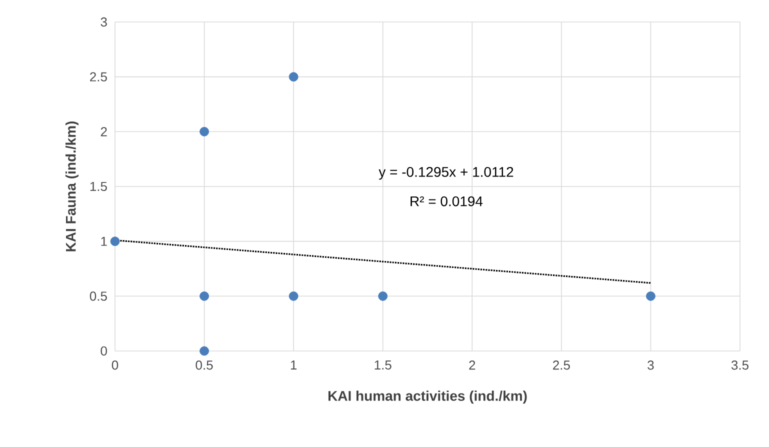 The width and height of the screenshot is (769, 447). What do you see at coordinates (103, 22) in the screenshot?
I see `y-tick-label: 3` at bounding box center [103, 22].